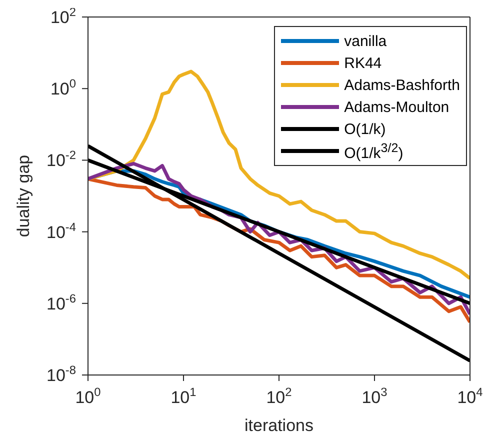 This screenshot has width=491, height=440. I want to click on legend-label: O(1/k$^{3/2}$), so click(374, 151).